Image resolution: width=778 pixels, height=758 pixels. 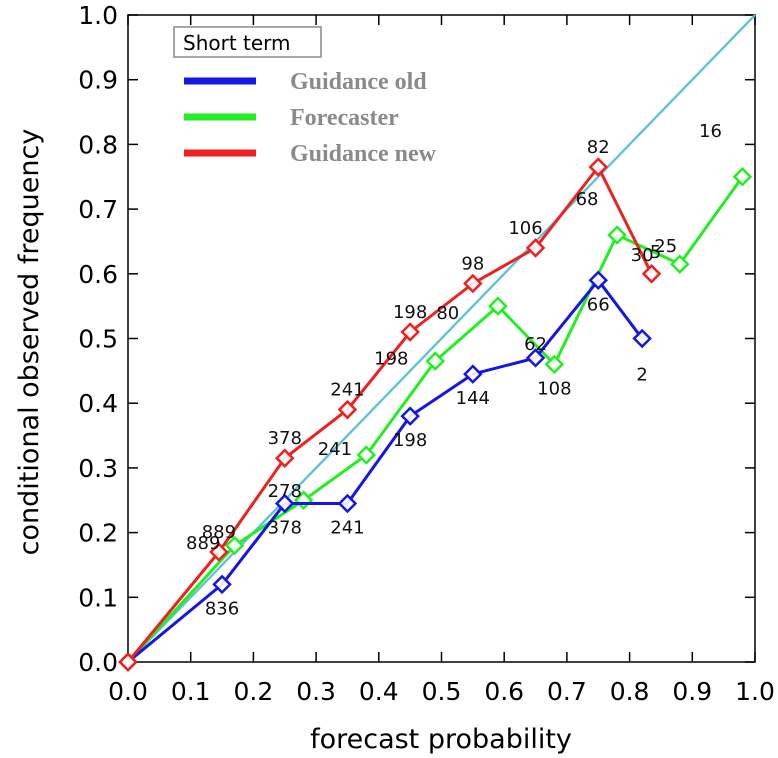 I want to click on y-tick-label: 0.2, so click(x=98, y=533).